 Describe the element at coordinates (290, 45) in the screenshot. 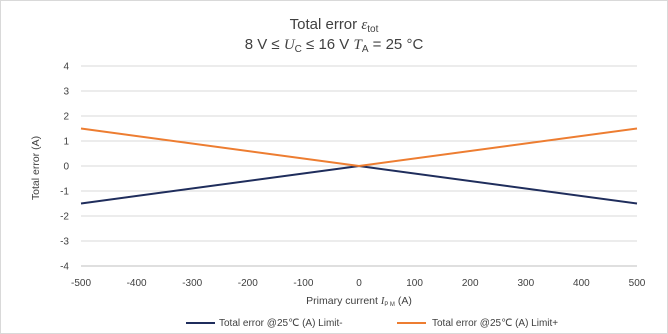

I see `condition-uc-symbol: U` at that location.